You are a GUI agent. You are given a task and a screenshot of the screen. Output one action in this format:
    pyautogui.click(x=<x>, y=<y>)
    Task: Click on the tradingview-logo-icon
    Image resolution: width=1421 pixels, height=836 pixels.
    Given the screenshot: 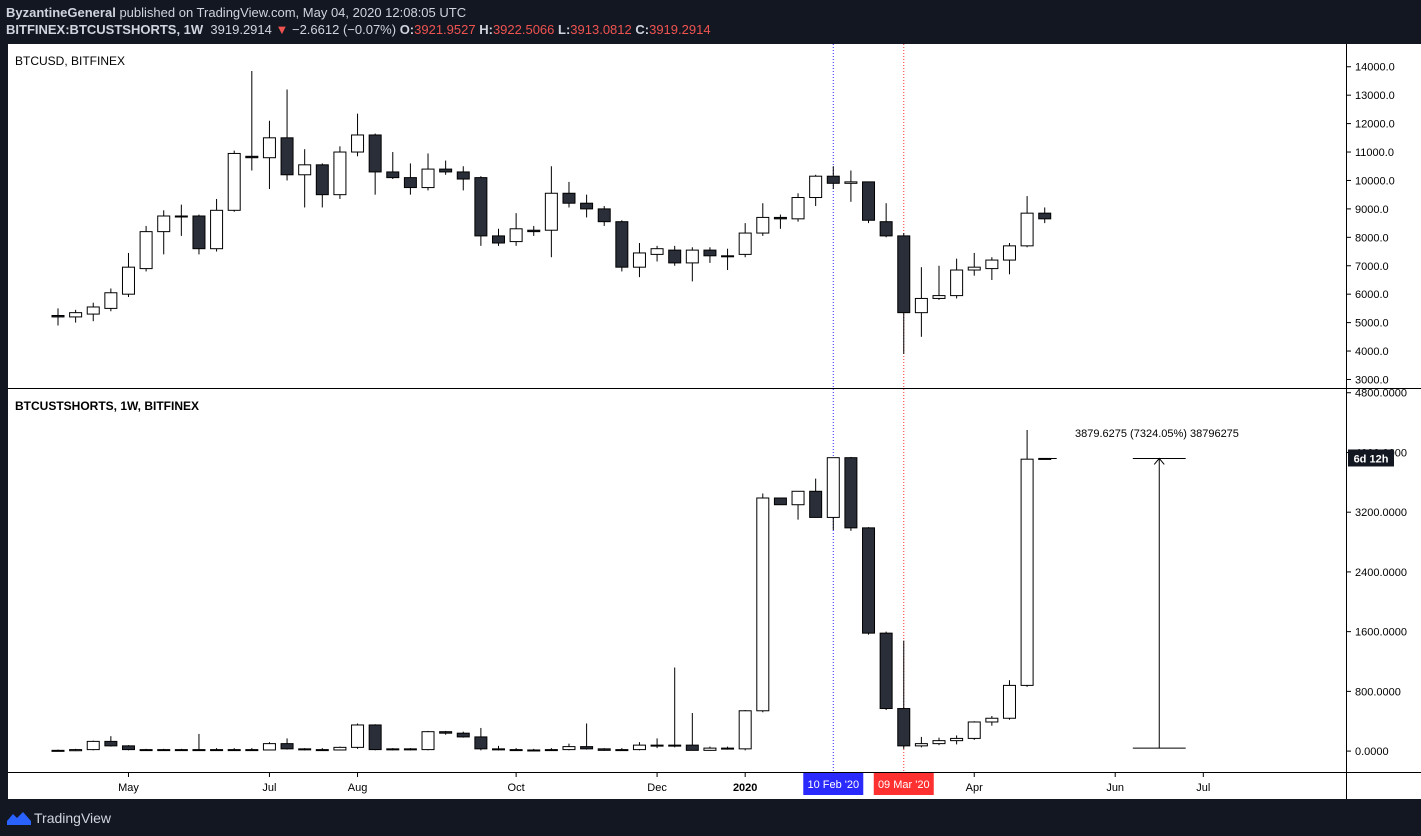 What is the action you would take?
    pyautogui.click(x=19, y=818)
    